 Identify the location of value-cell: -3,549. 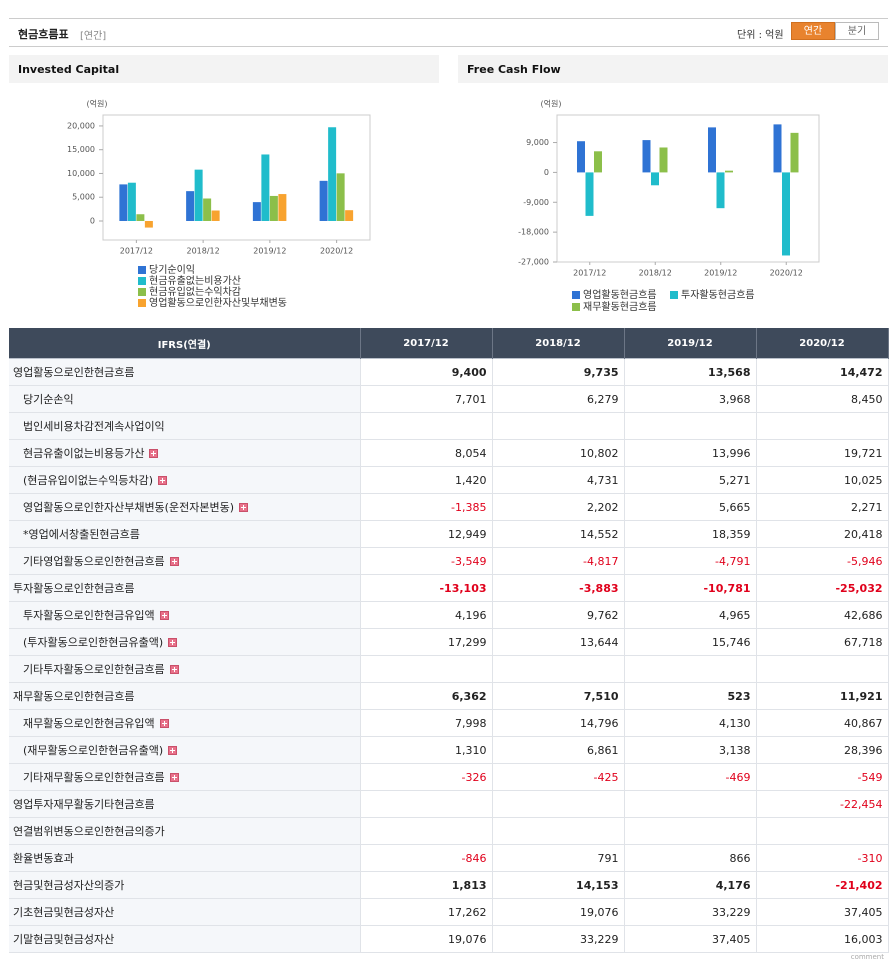
(426, 561).